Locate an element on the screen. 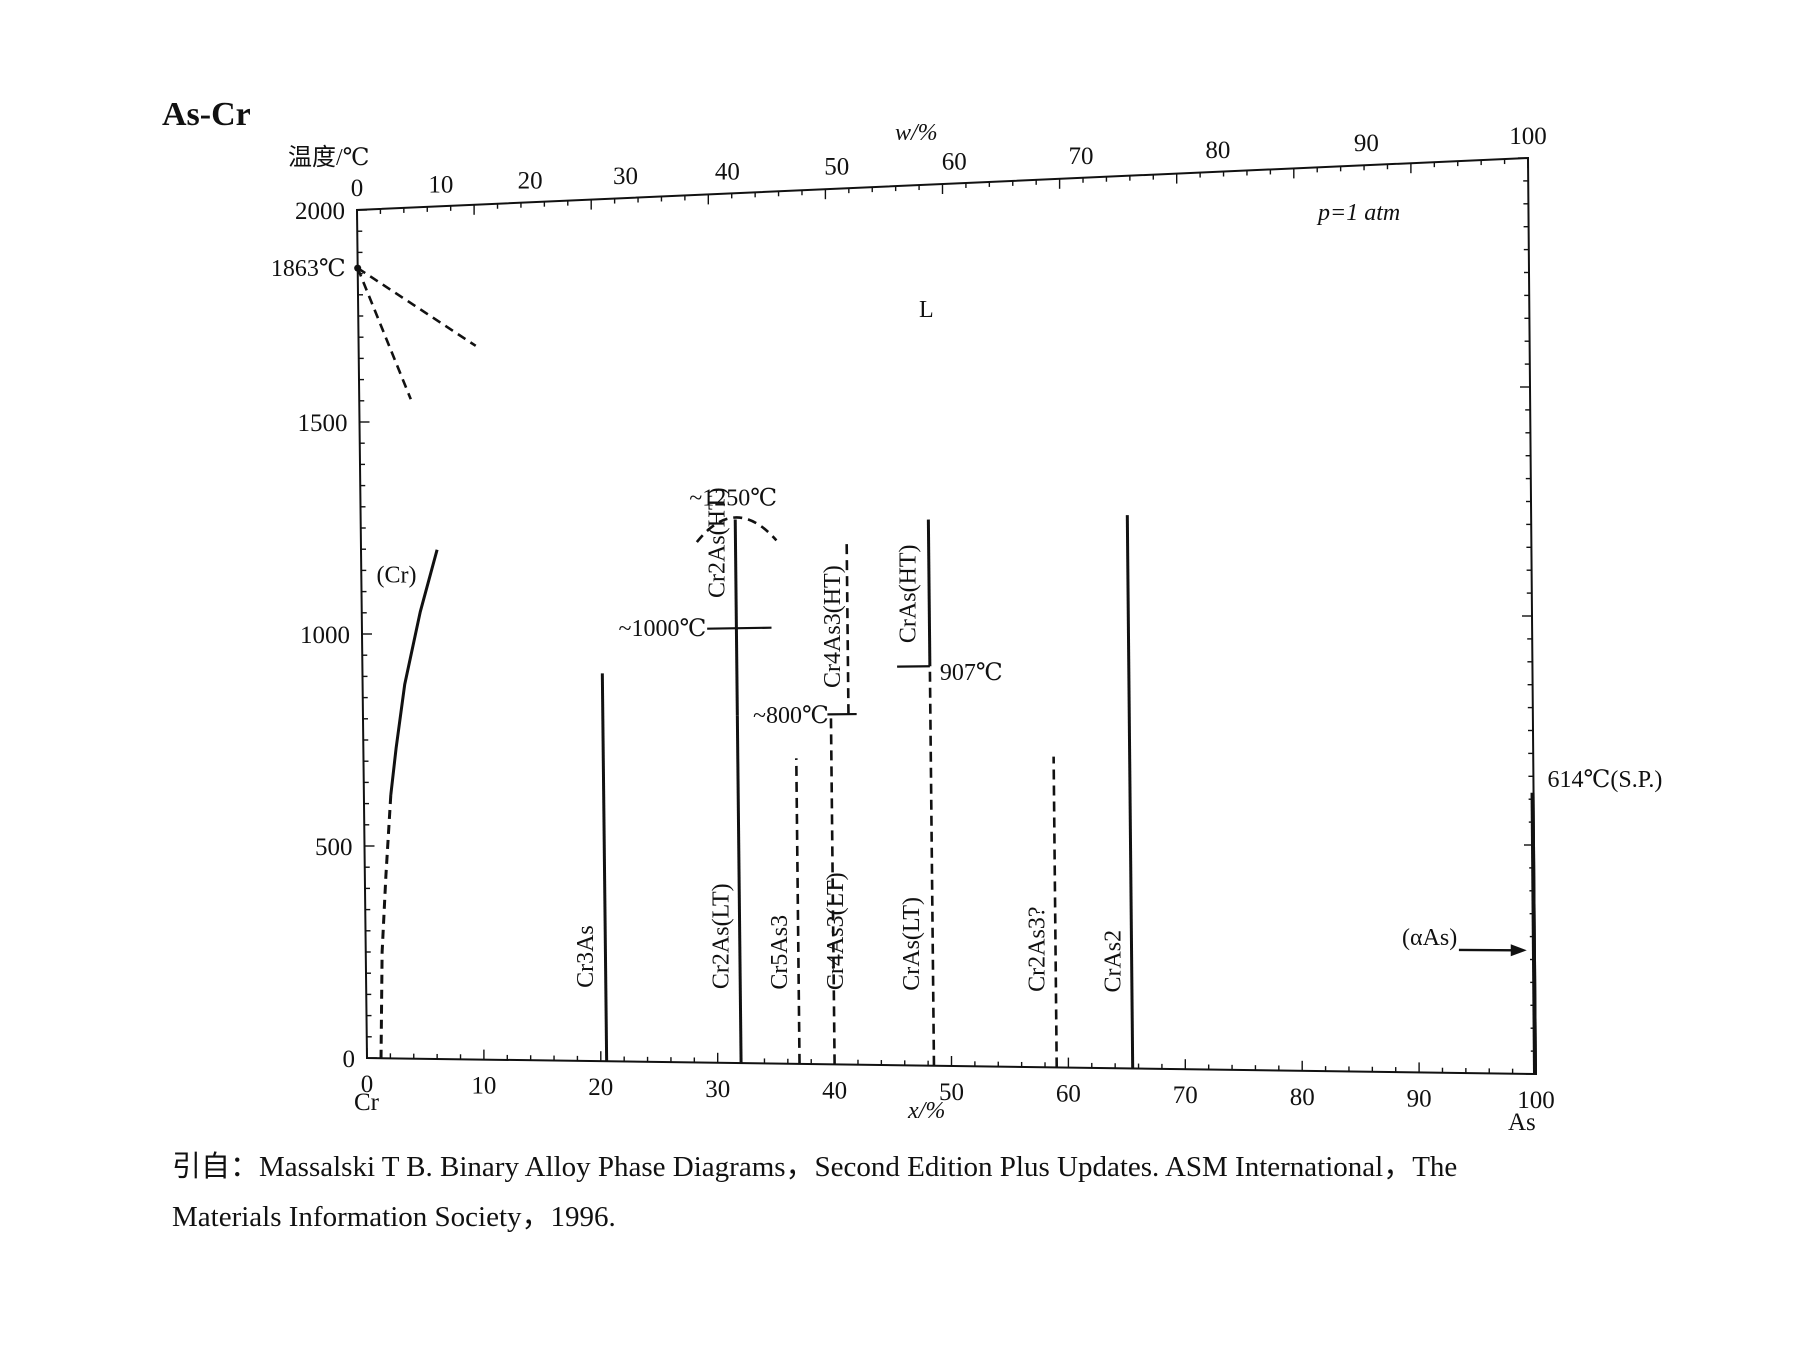 This screenshot has height=1346, width=1795. temperature-annotation: ~800℃ is located at coordinates (791, 716).